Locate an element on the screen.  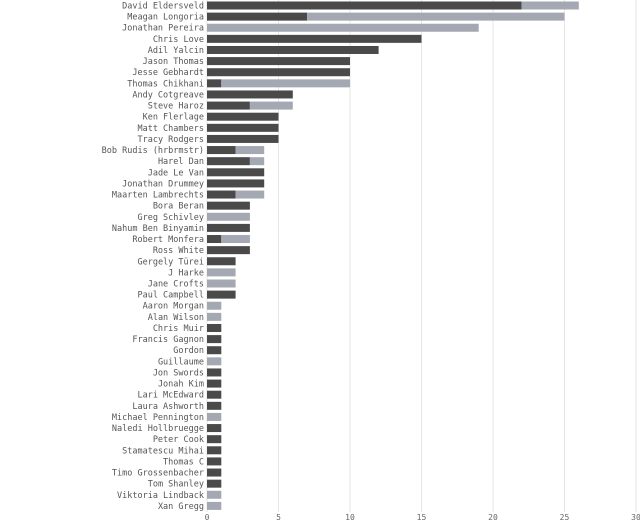
category-label: Ross White is located at coordinates (178, 251).